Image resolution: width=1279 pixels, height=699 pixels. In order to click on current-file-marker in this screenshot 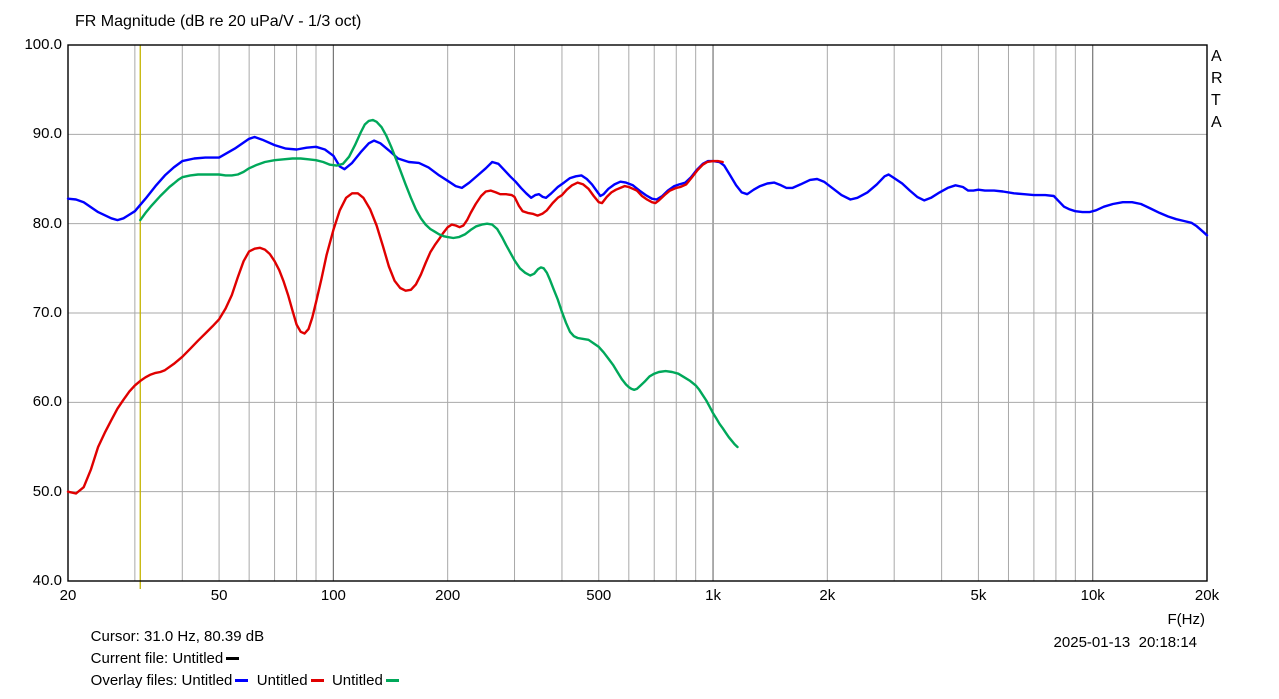, I will do `click(233, 658)`.